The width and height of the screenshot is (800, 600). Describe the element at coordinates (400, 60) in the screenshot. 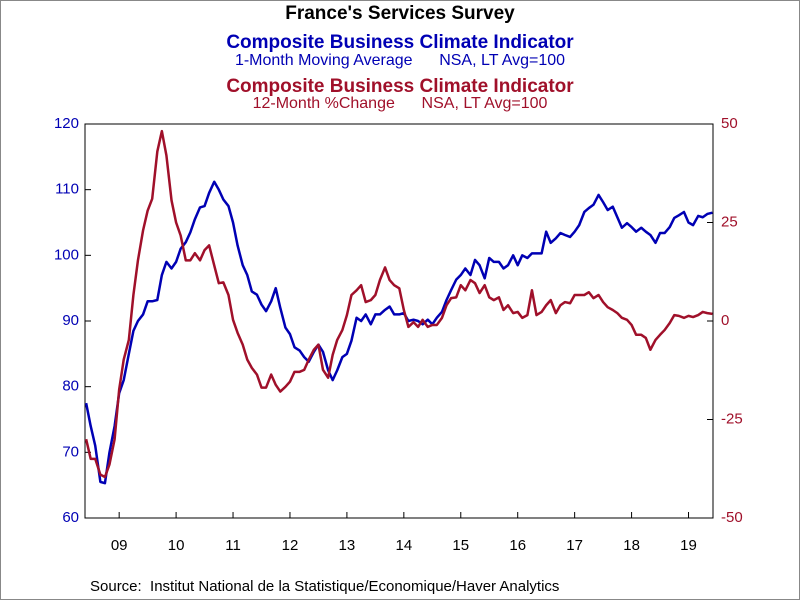

I see `series-subtitle: 1-Month Moving Average NSA, LT Avg=100` at that location.